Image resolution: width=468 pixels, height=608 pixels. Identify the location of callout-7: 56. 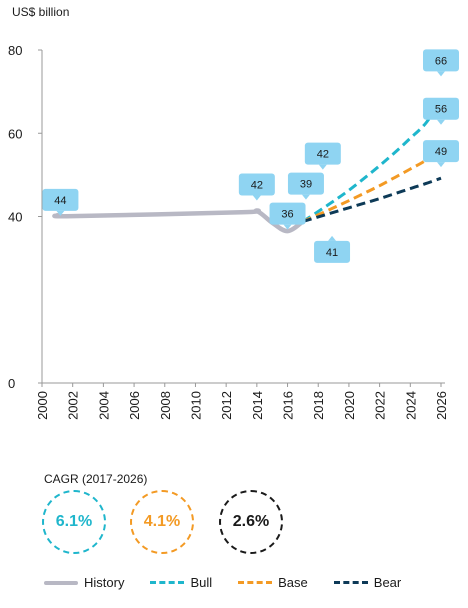
(441, 111).